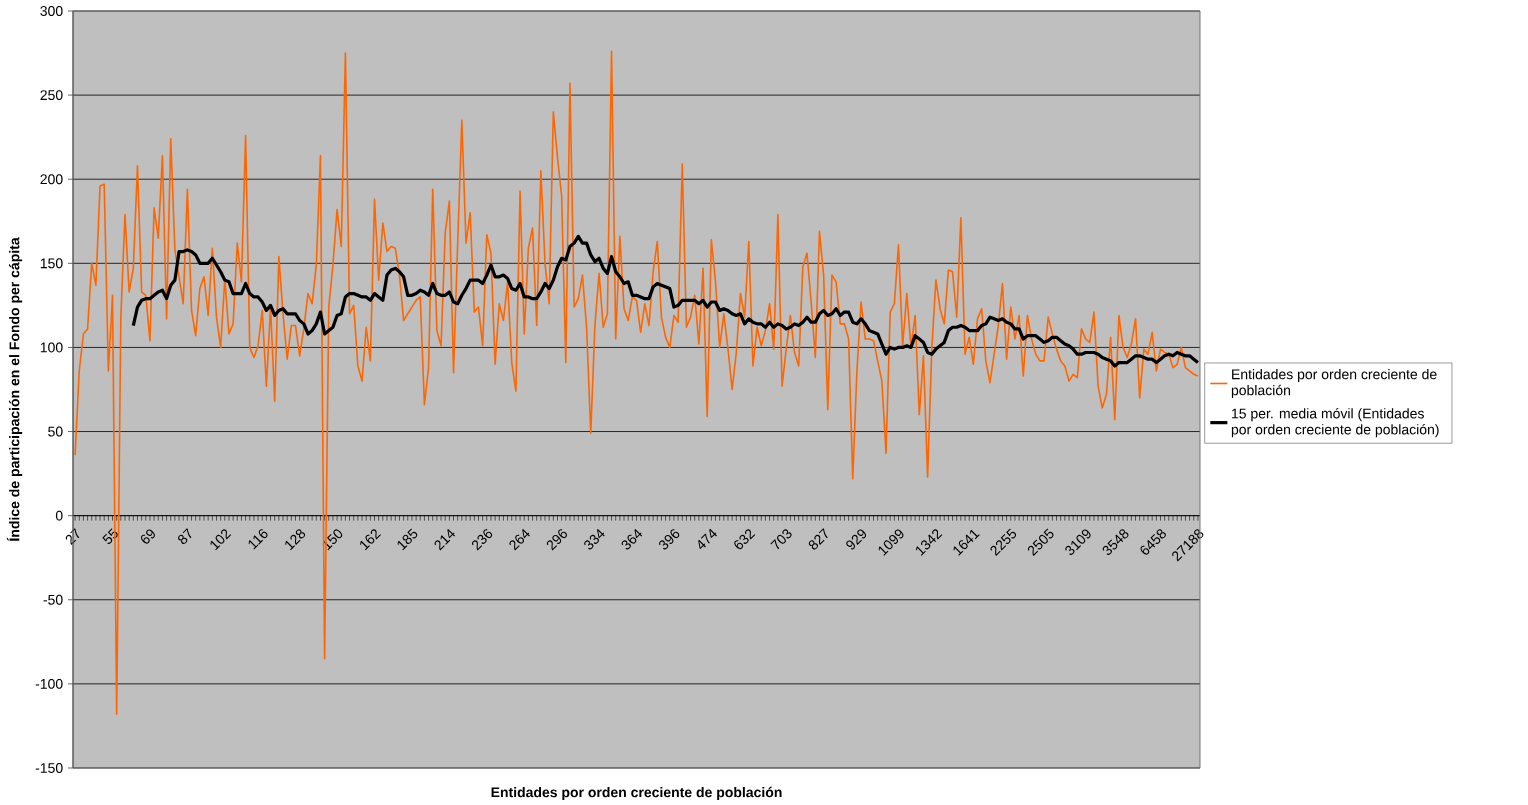 Image resolution: width=1528 pixels, height=805 pixels. I want to click on x-tick-label: 27, so click(72, 536).